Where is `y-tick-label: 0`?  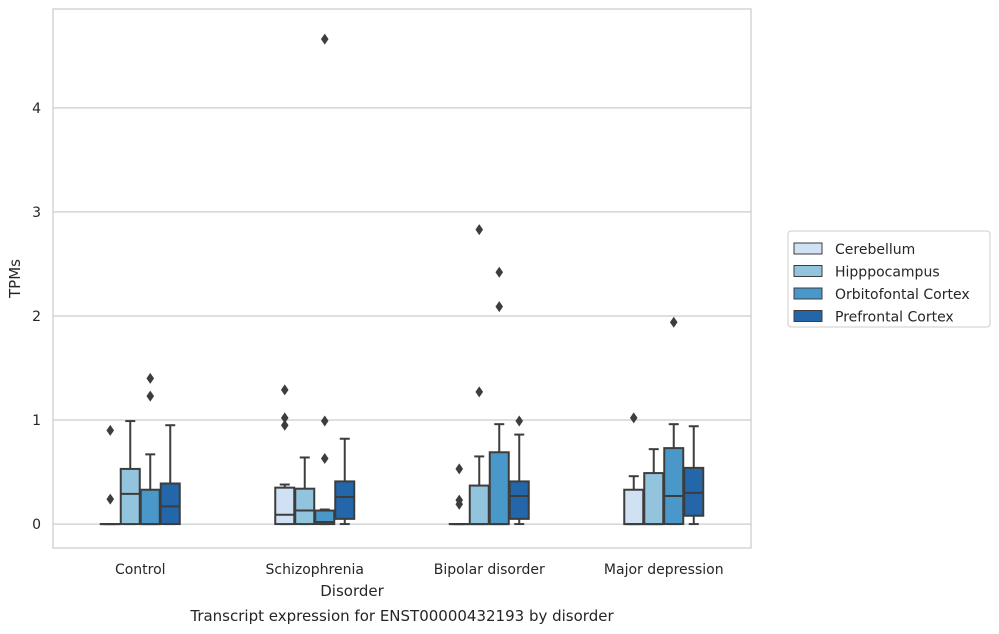
y-tick-label: 0 is located at coordinates (36, 525).